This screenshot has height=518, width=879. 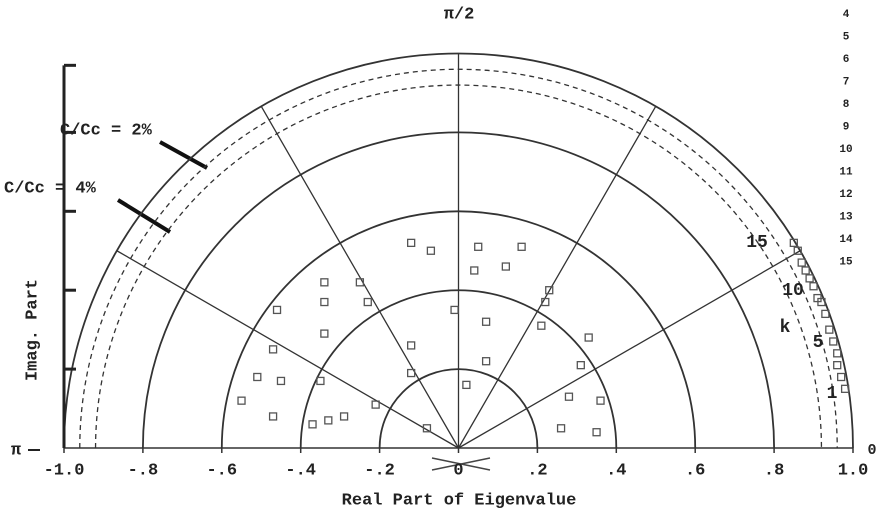 I want to click on annotation: C/Cc = 4%, so click(x=50, y=188).